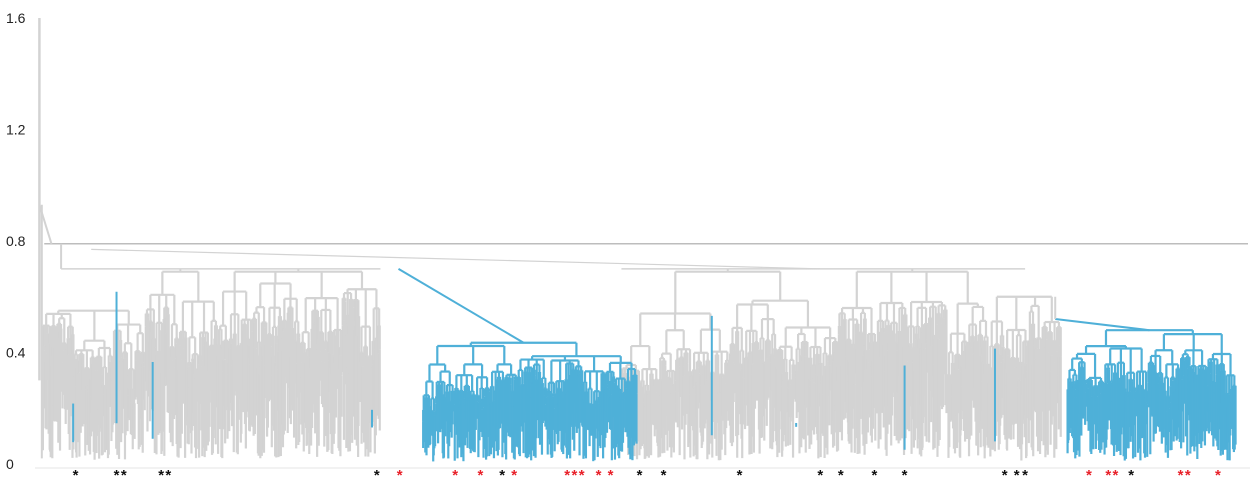 The image size is (1254, 478). Describe the element at coordinates (16, 130) in the screenshot. I see `y-tick-label: 1.2` at that location.